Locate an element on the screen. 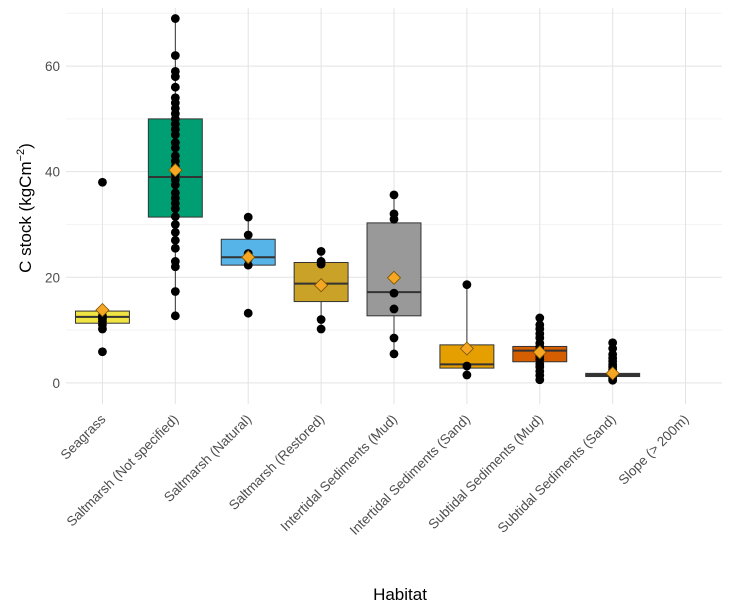  box-iqr is located at coordinates (394, 269).